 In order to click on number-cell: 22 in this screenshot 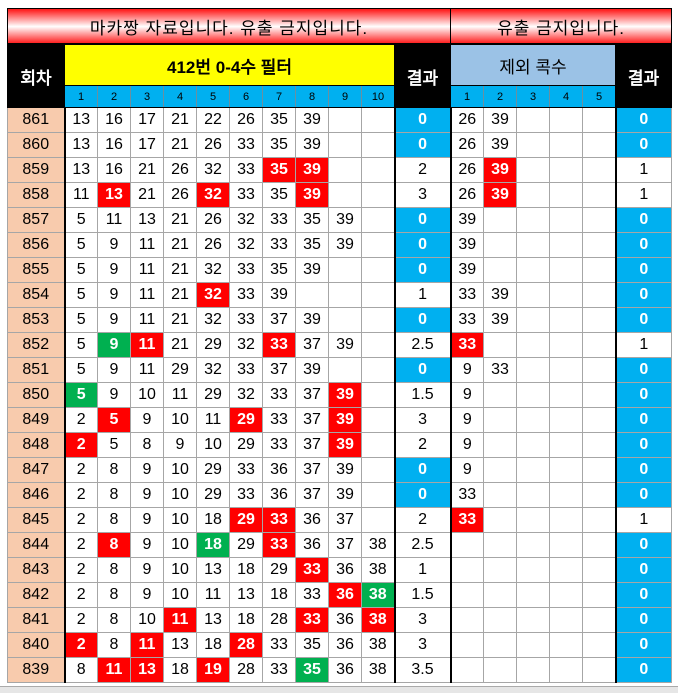, I will do `click(213, 120)`.